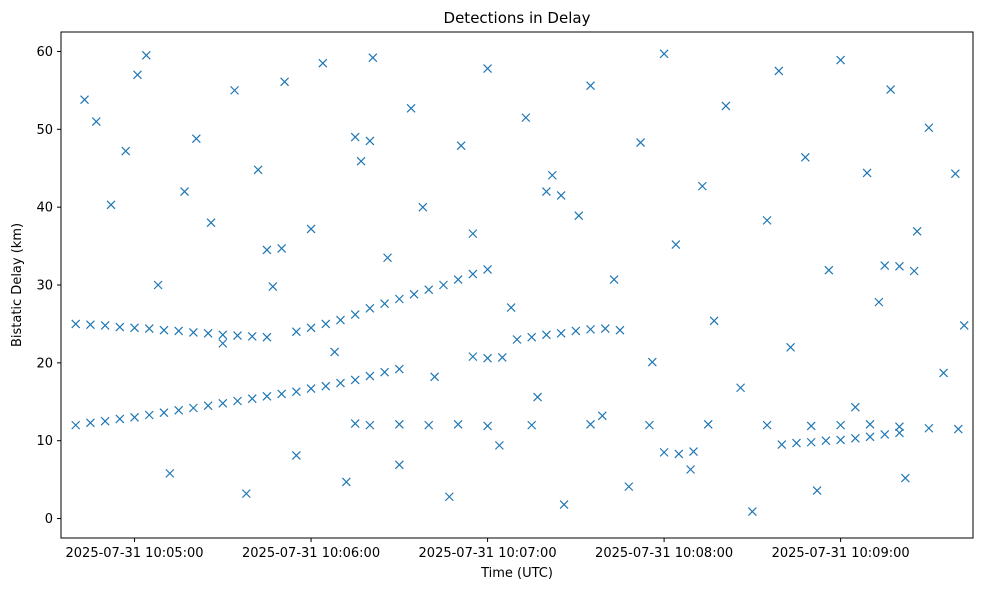  What do you see at coordinates (135, 553) in the screenshot?
I see `x-tick-label: 2025-07-31 10:05:00` at bounding box center [135, 553].